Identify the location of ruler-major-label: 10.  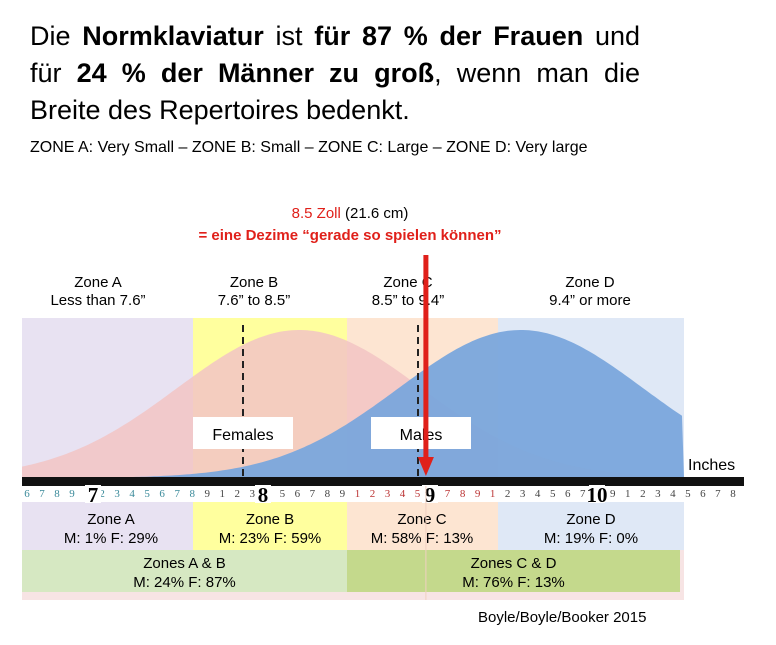
(597, 495).